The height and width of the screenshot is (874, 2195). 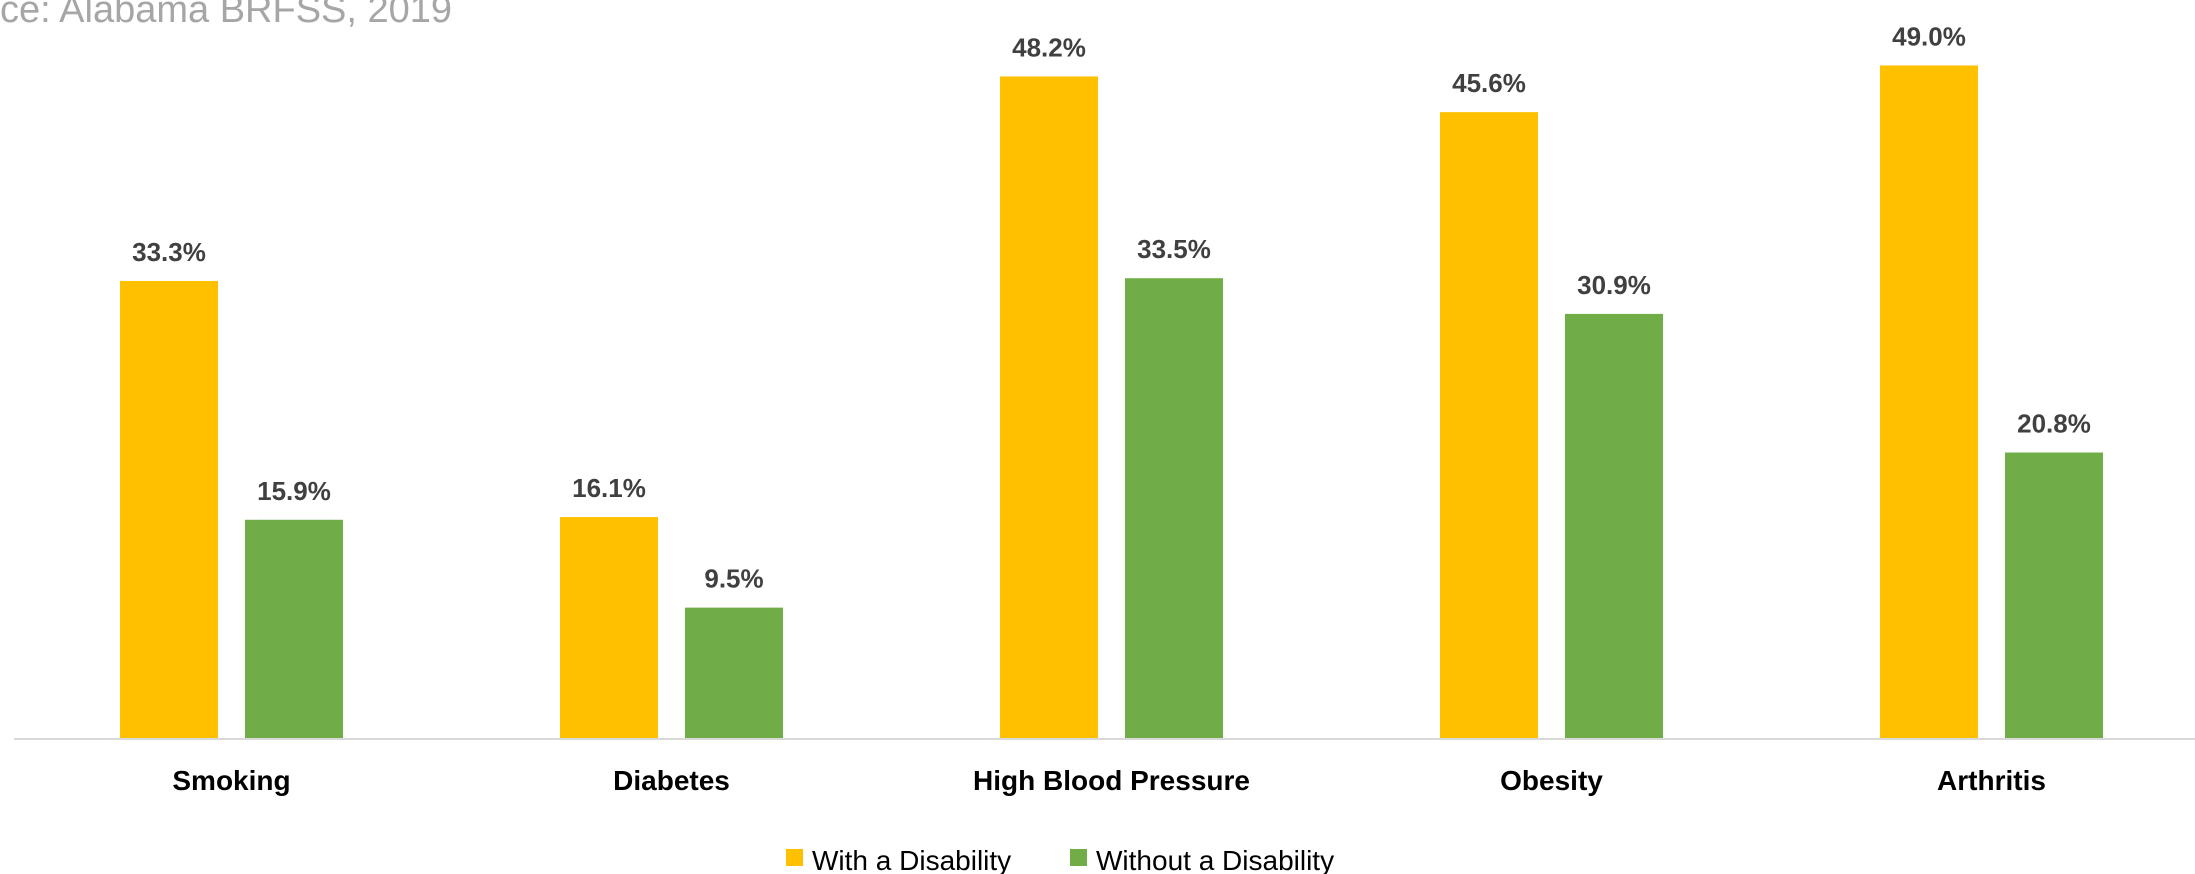 What do you see at coordinates (226, 15) in the screenshot?
I see `source-note: ce: Alabama BRFSS, 2019` at bounding box center [226, 15].